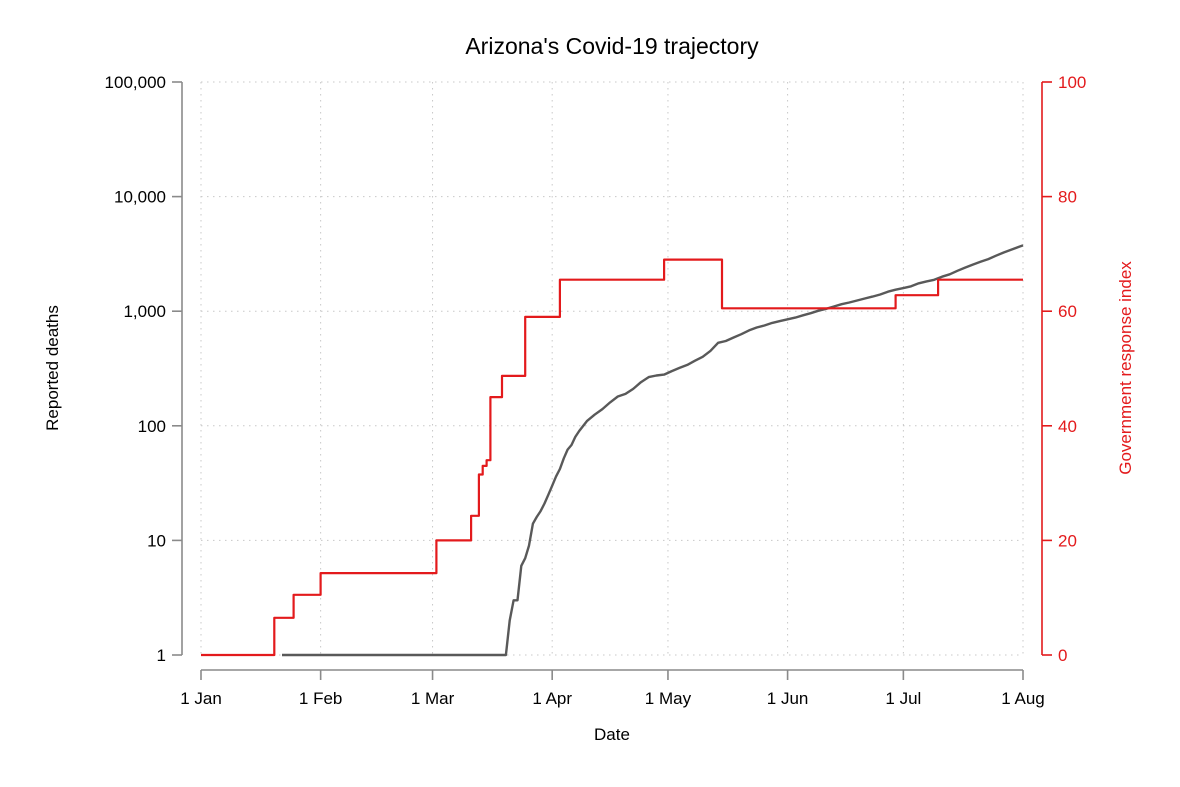 The width and height of the screenshot is (1180, 787). Describe the element at coordinates (320, 698) in the screenshot. I see `x-tick-label: 1 Feb` at that location.